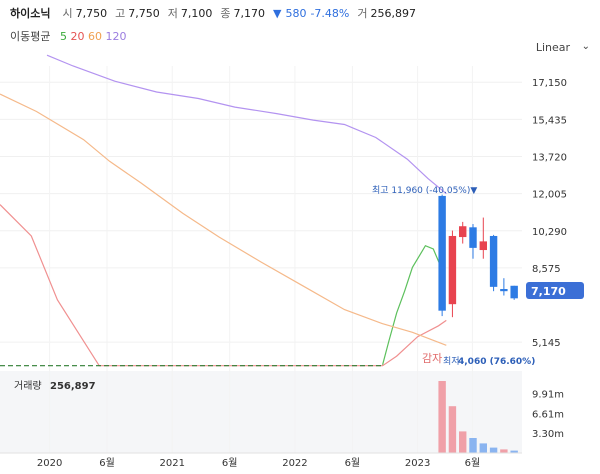 The image size is (600, 474). What do you see at coordinates (393, 13) in the screenshot?
I see `volume-value: 256,897` at bounding box center [393, 13].